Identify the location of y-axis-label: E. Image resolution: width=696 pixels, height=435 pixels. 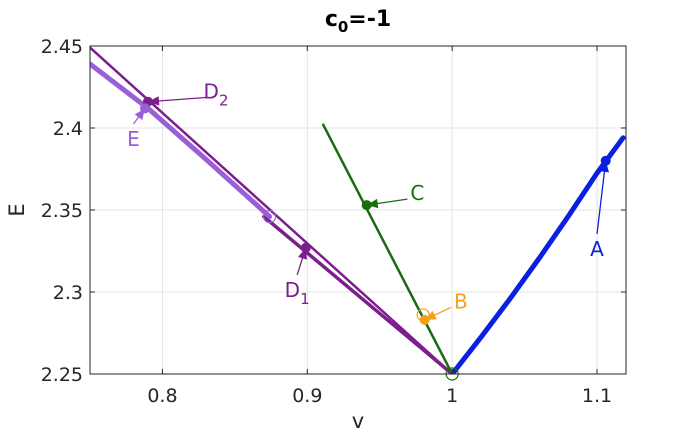
(17, 209).